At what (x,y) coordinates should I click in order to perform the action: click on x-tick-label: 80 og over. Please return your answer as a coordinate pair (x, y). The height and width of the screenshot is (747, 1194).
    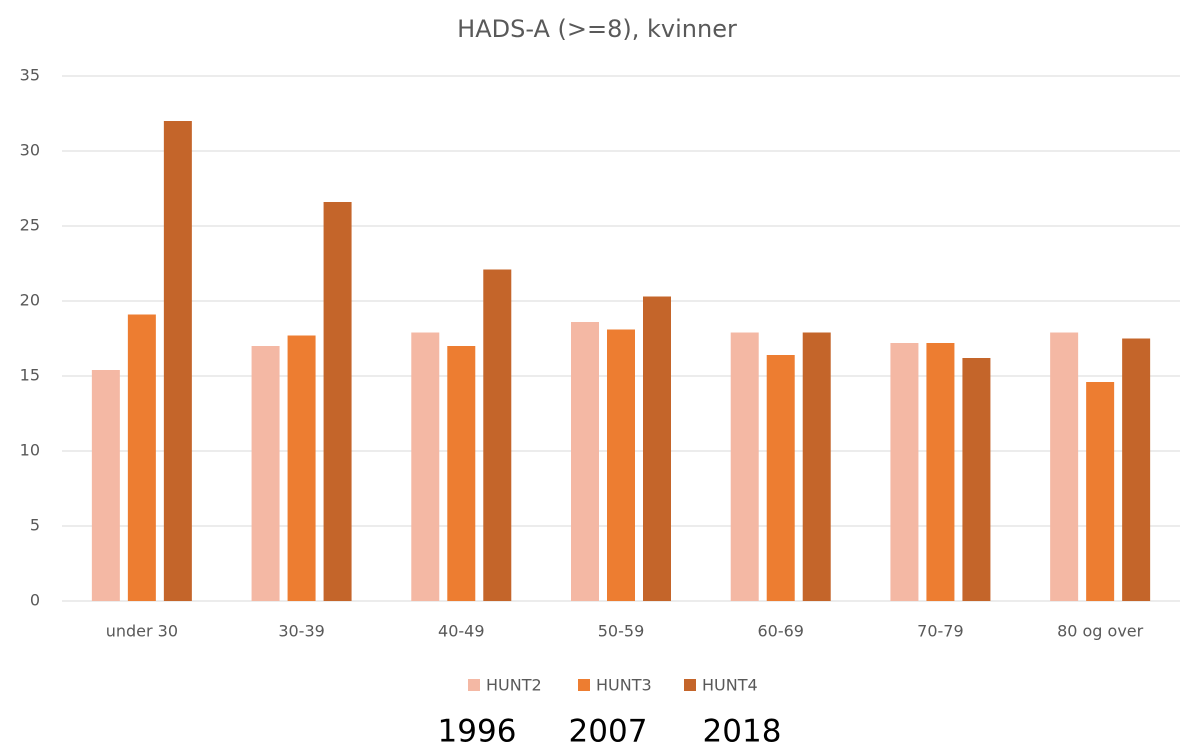
    Looking at the image, I should click on (1100, 631).